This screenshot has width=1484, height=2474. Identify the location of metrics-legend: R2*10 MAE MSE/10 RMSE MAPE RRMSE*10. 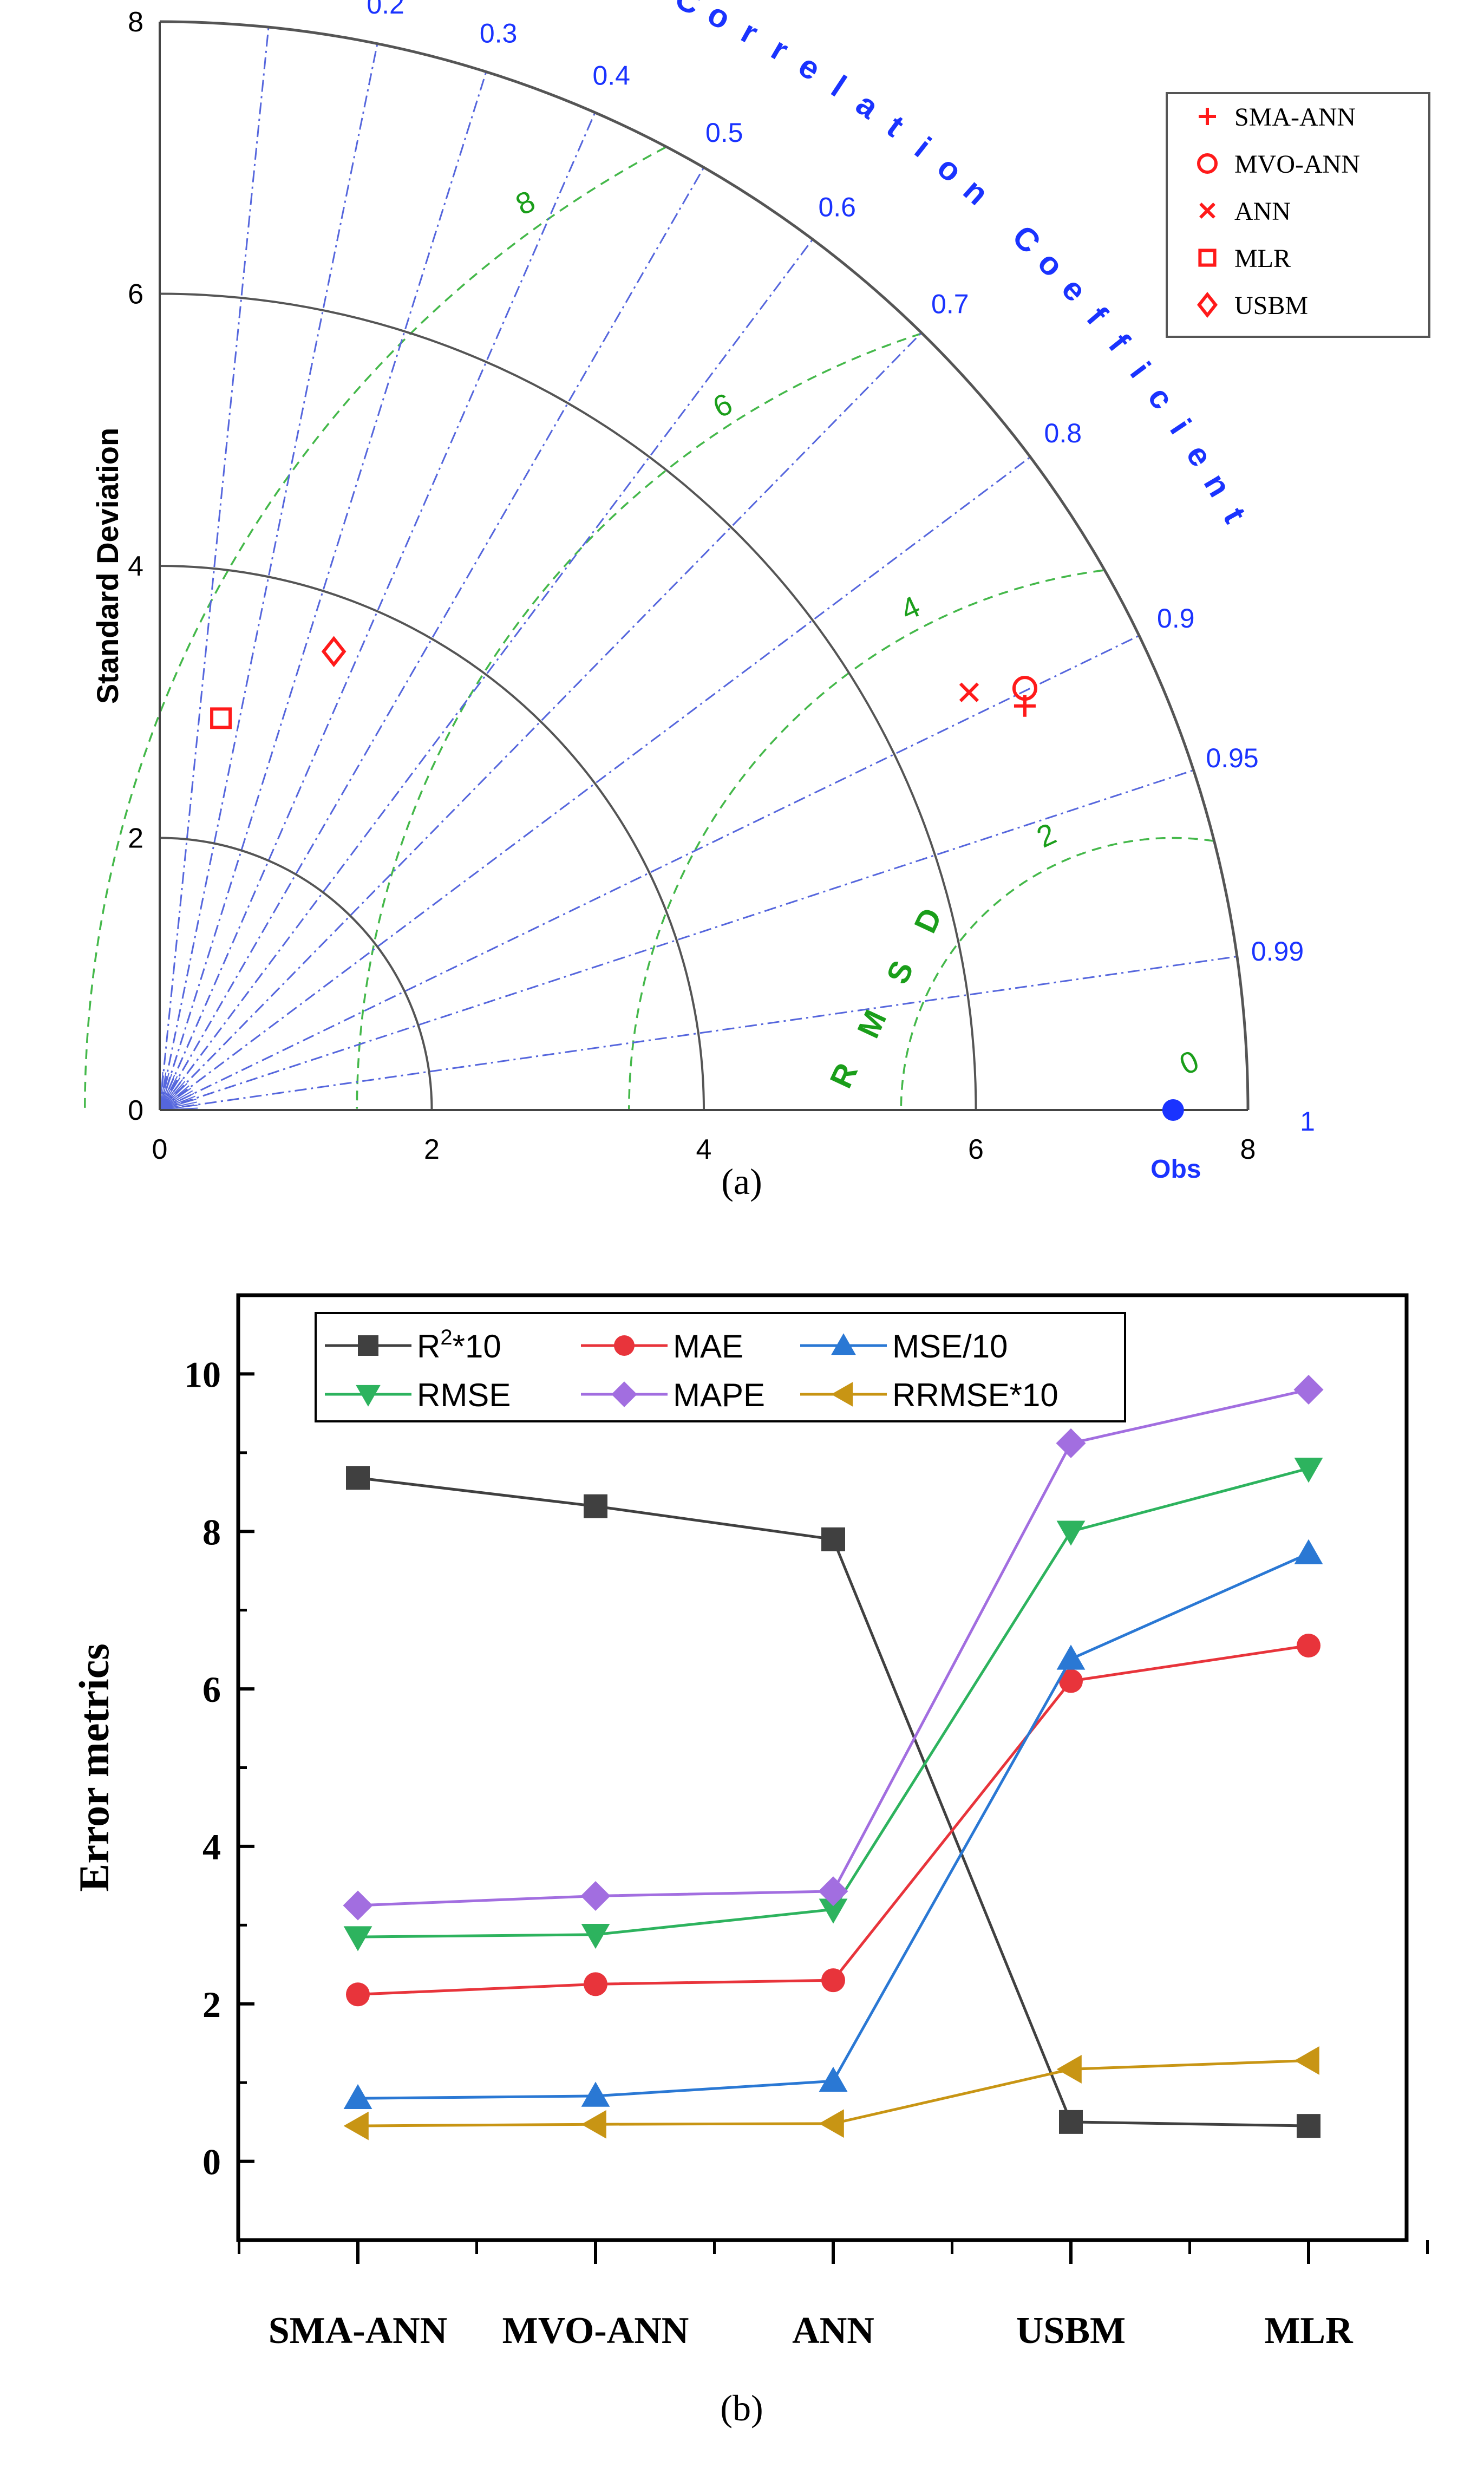
(720, 1367).